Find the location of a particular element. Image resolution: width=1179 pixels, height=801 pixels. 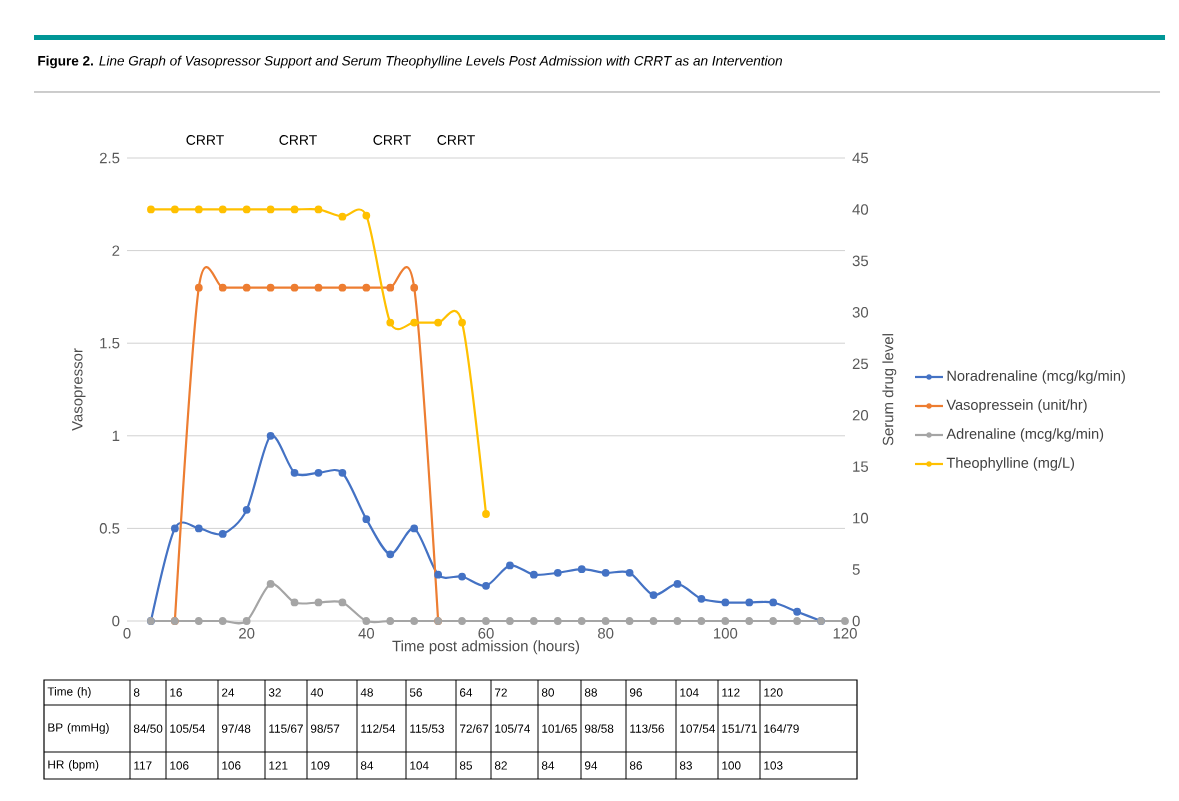

text: BP (mmHg) is located at coordinates (78, 728).